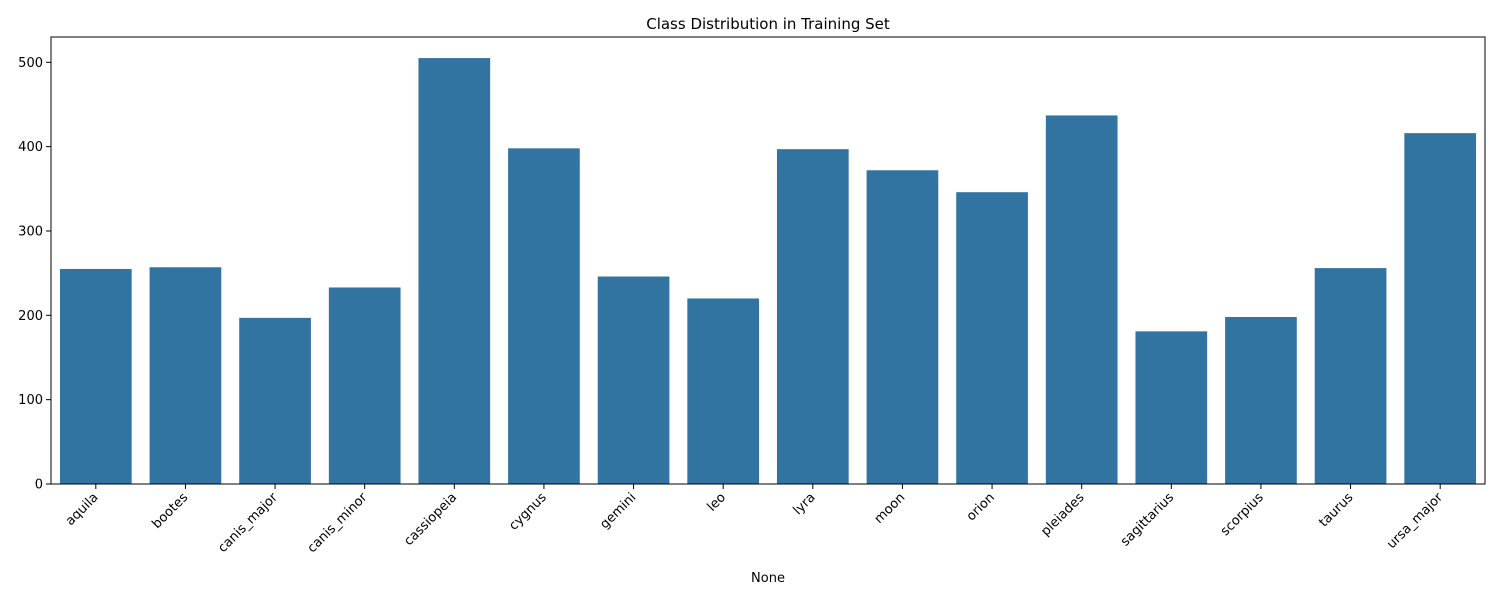  What do you see at coordinates (248, 523) in the screenshot?
I see `x-tick-label: canis_major` at bounding box center [248, 523].